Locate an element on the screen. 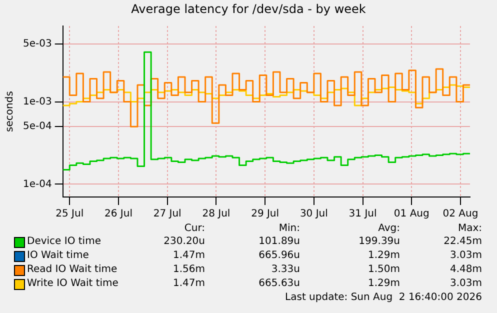 Image resolution: width=497 pixels, height=313 pixels. x-tick-label: 29 Jul is located at coordinates (265, 214).